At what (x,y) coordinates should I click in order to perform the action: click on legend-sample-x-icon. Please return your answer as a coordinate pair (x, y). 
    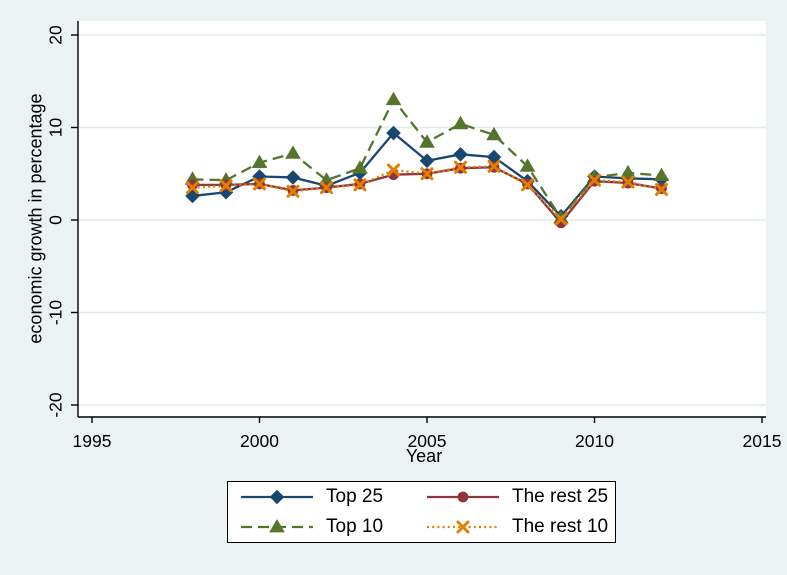
    Looking at the image, I should click on (463, 527).